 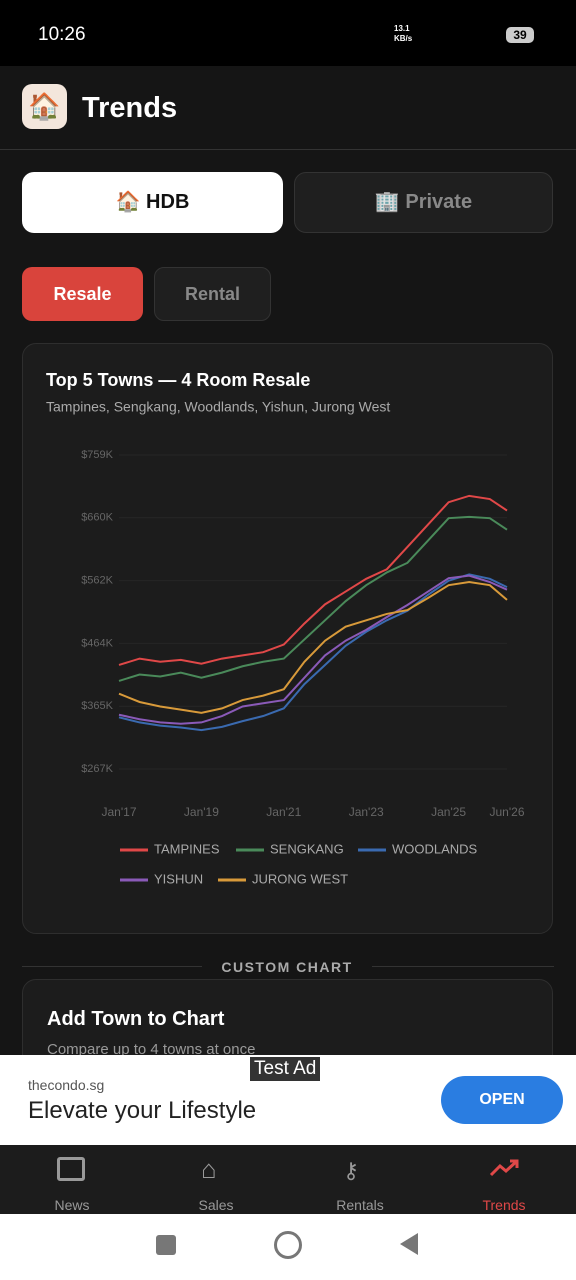 I want to click on nav-news: News, so click(x=72, y=1205).